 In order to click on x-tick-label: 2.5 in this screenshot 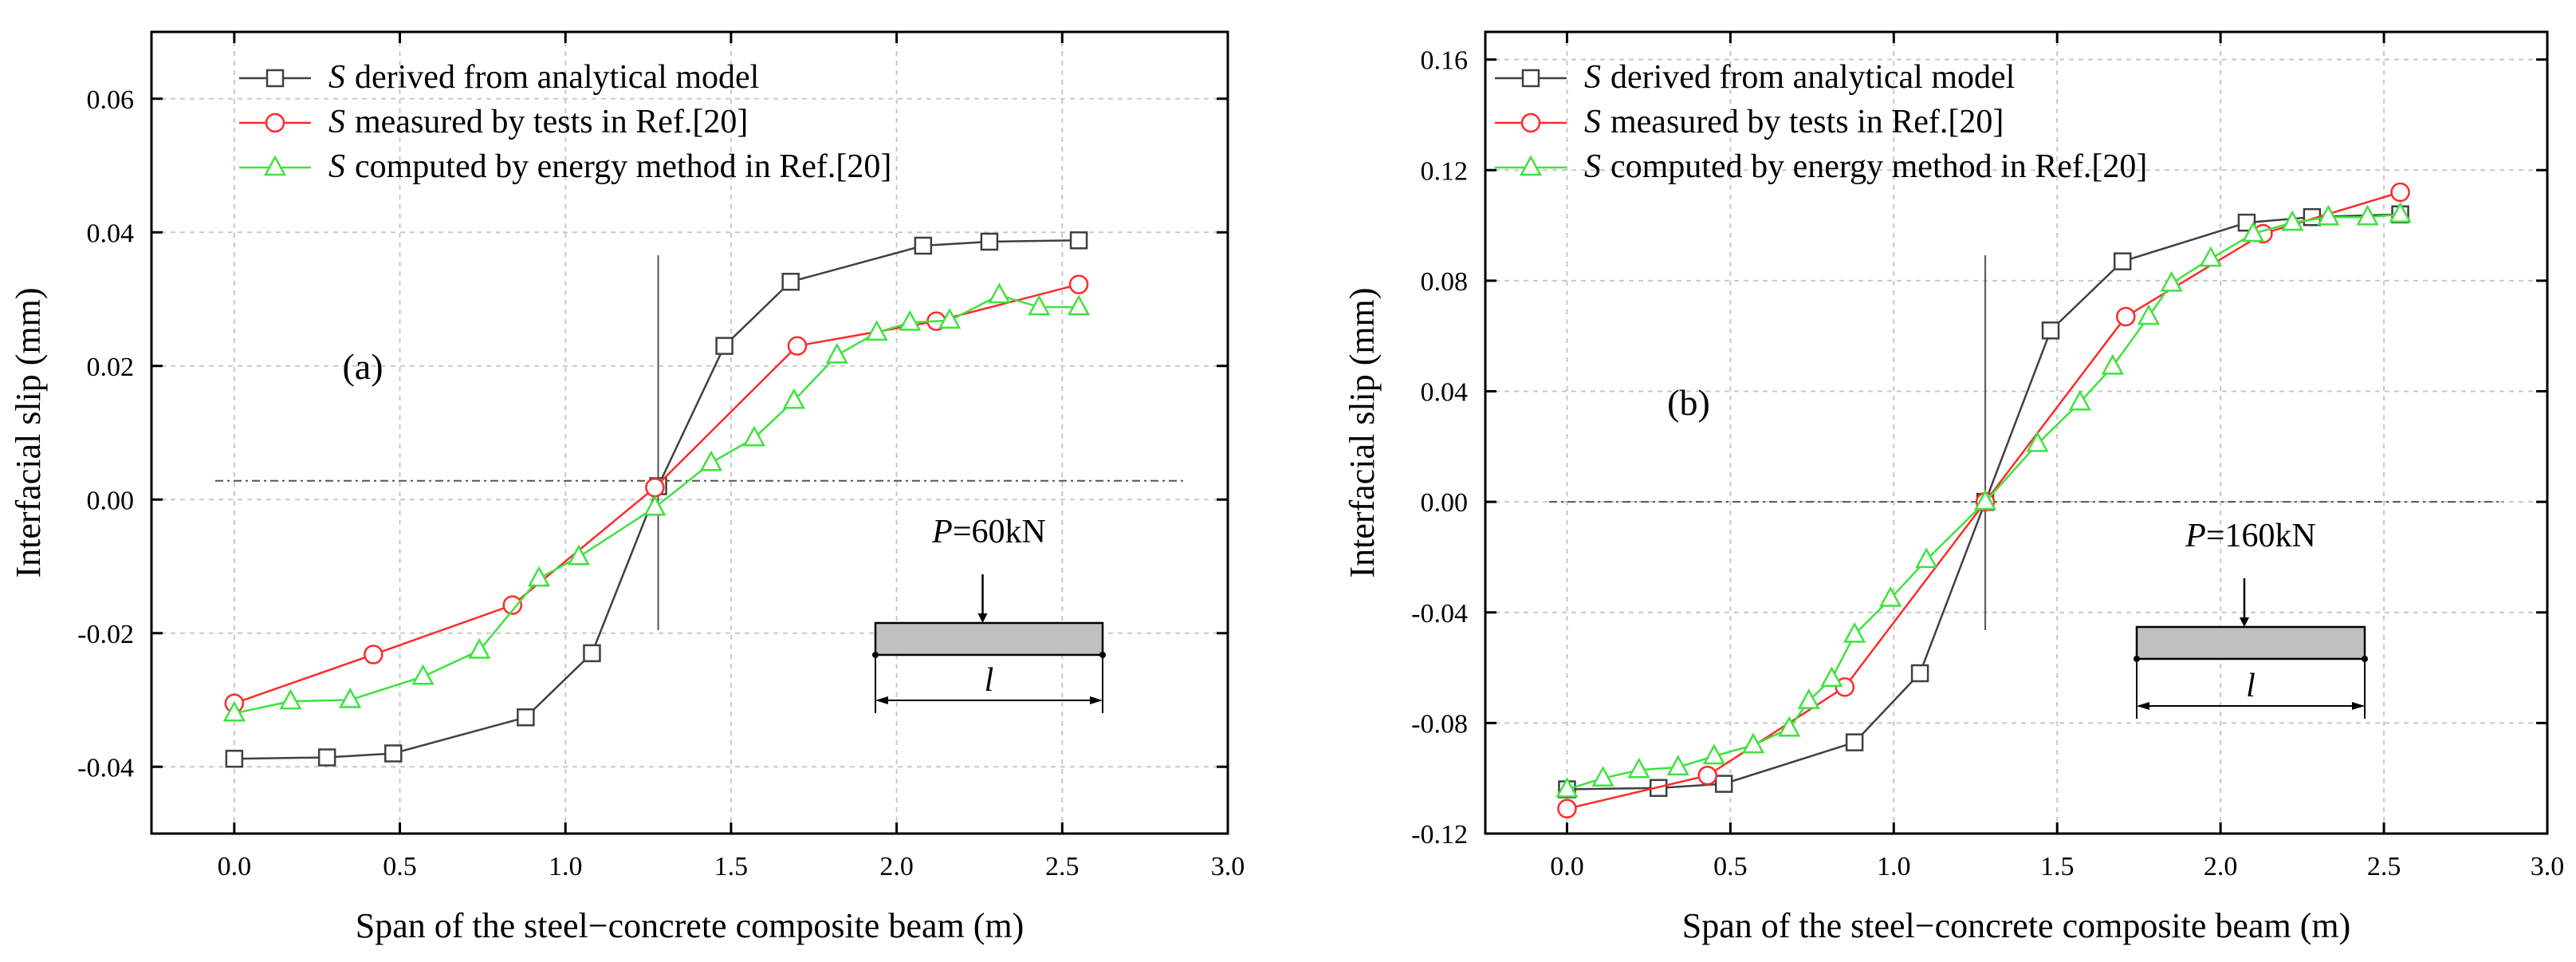, I will do `click(1062, 866)`.